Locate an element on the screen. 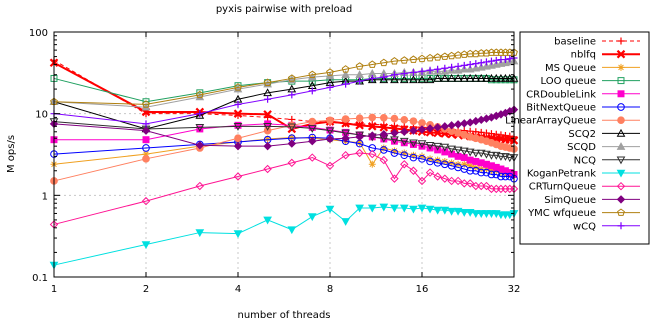  legend-label: MS Queue is located at coordinates (570, 68).